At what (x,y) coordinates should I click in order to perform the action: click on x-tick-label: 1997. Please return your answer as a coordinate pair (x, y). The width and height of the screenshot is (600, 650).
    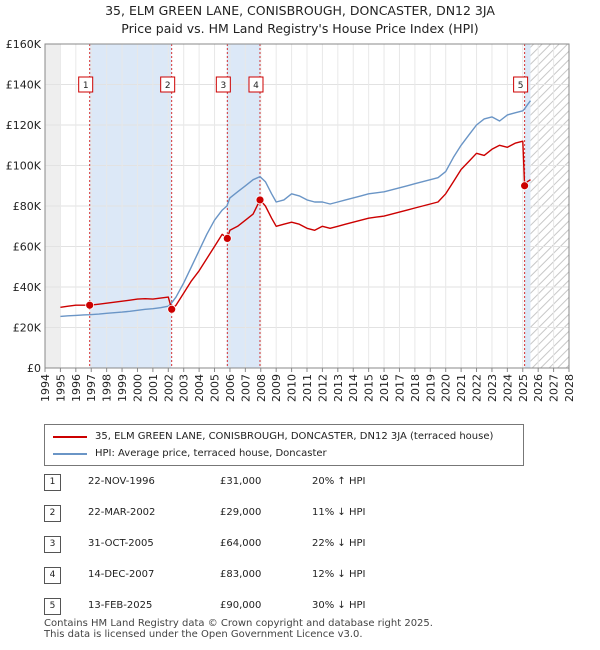
    Looking at the image, I should click on (91, 388).